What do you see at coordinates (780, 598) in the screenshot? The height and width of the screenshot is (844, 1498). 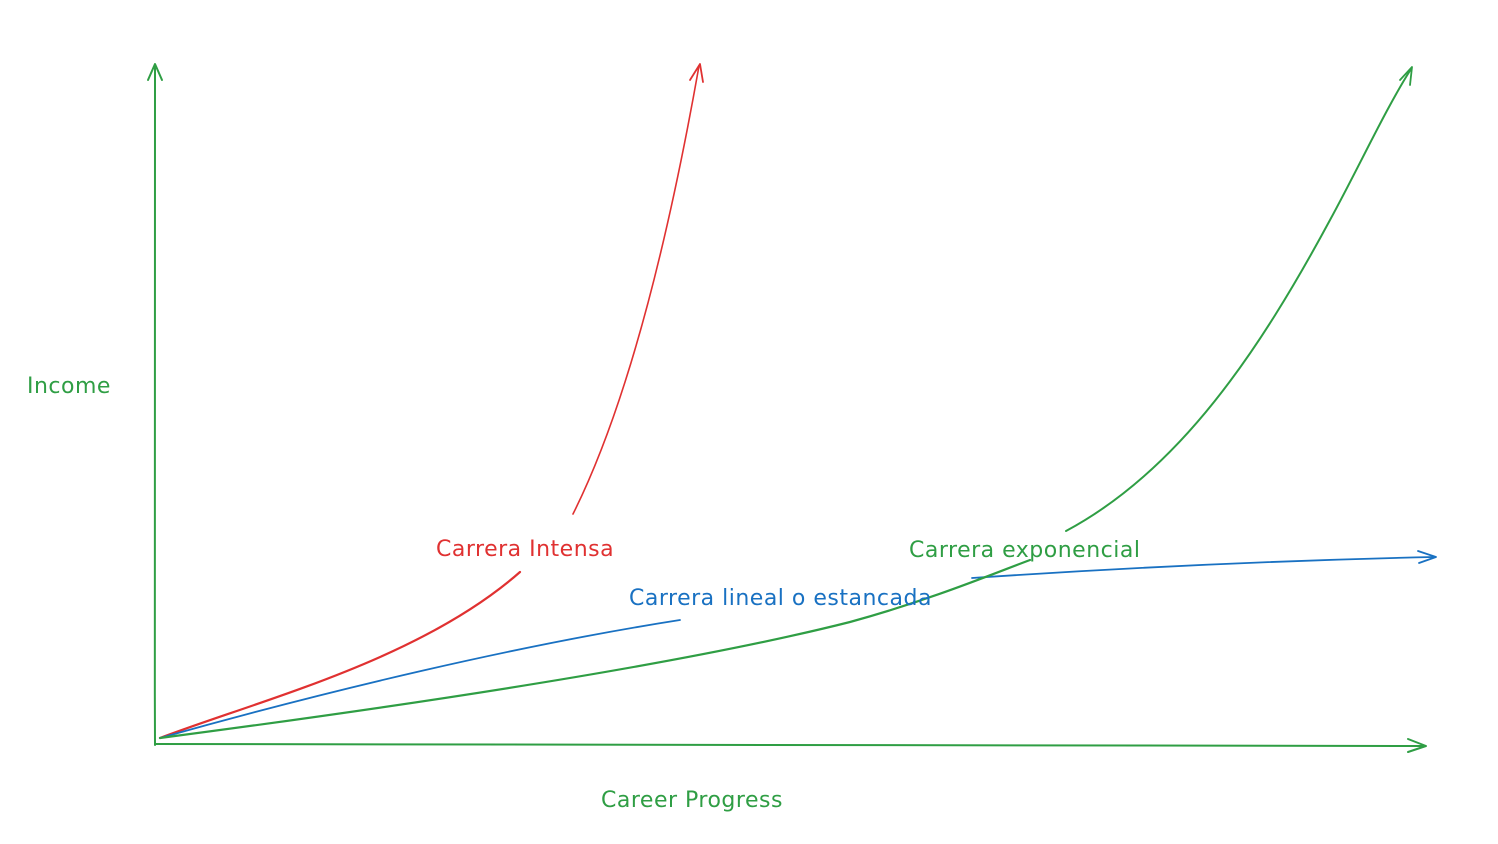 I see `curve-lineal-label: Carrera lineal o estancada` at bounding box center [780, 598].